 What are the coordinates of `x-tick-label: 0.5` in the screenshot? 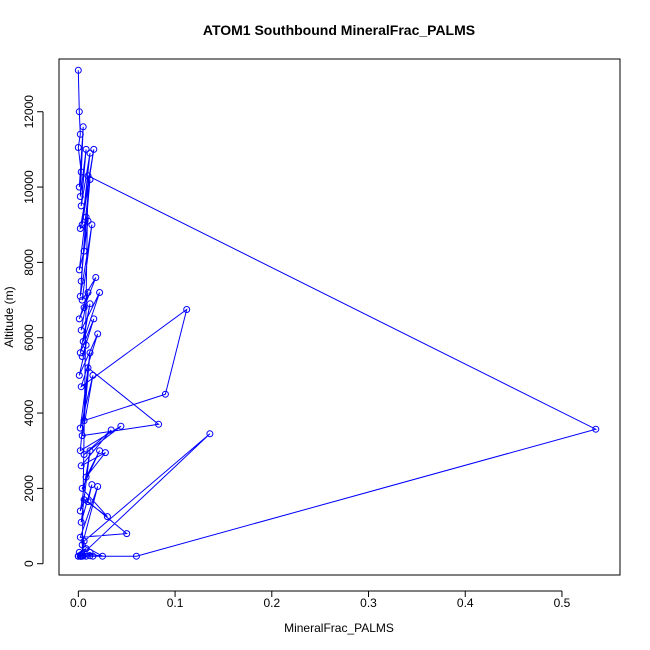 It's located at (562, 603).